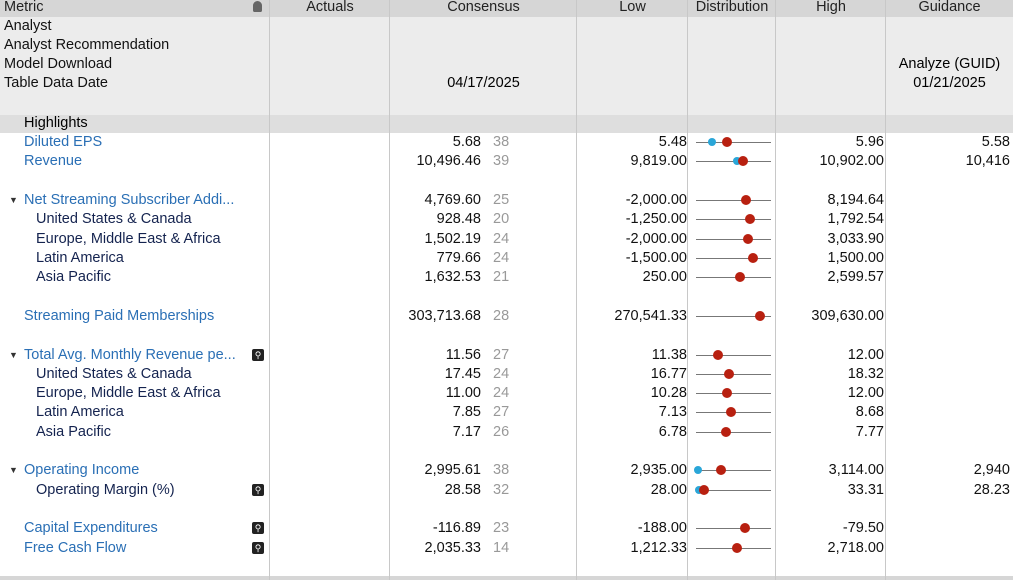 The width and height of the screenshot is (1013, 580). I want to click on guidance-source-link: Analyze (GUID), so click(949, 64).